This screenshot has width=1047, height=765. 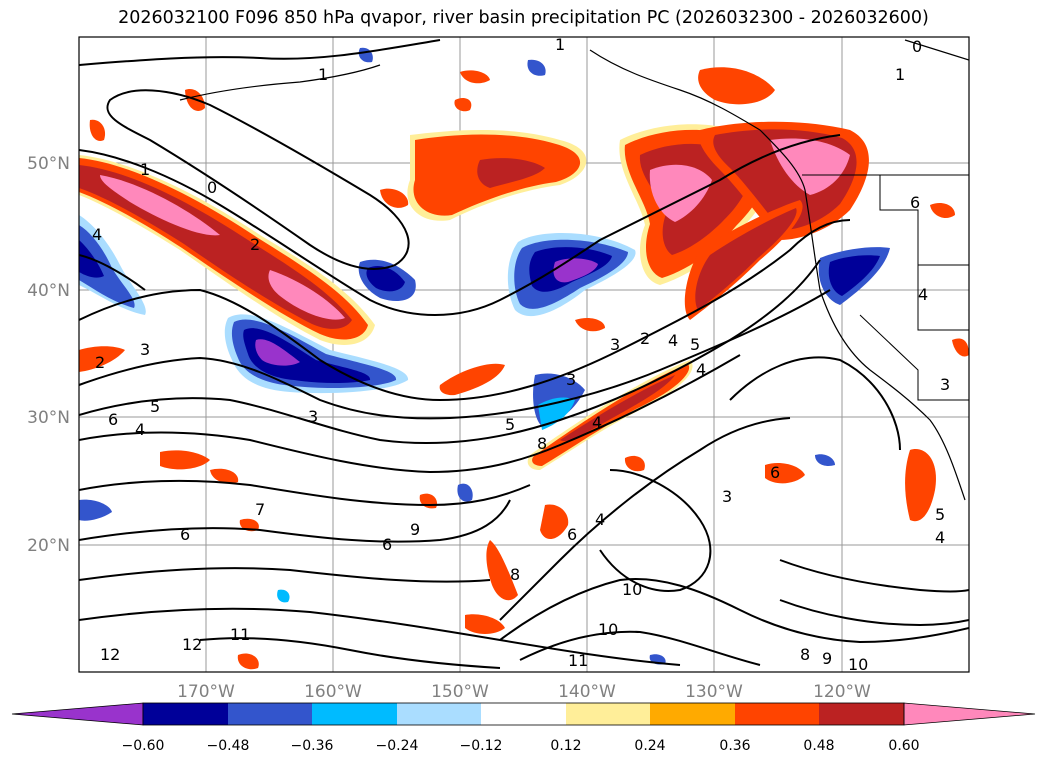 What do you see at coordinates (228, 746) in the screenshot?
I see `colorbar-tick-label: −0.48` at bounding box center [228, 746].